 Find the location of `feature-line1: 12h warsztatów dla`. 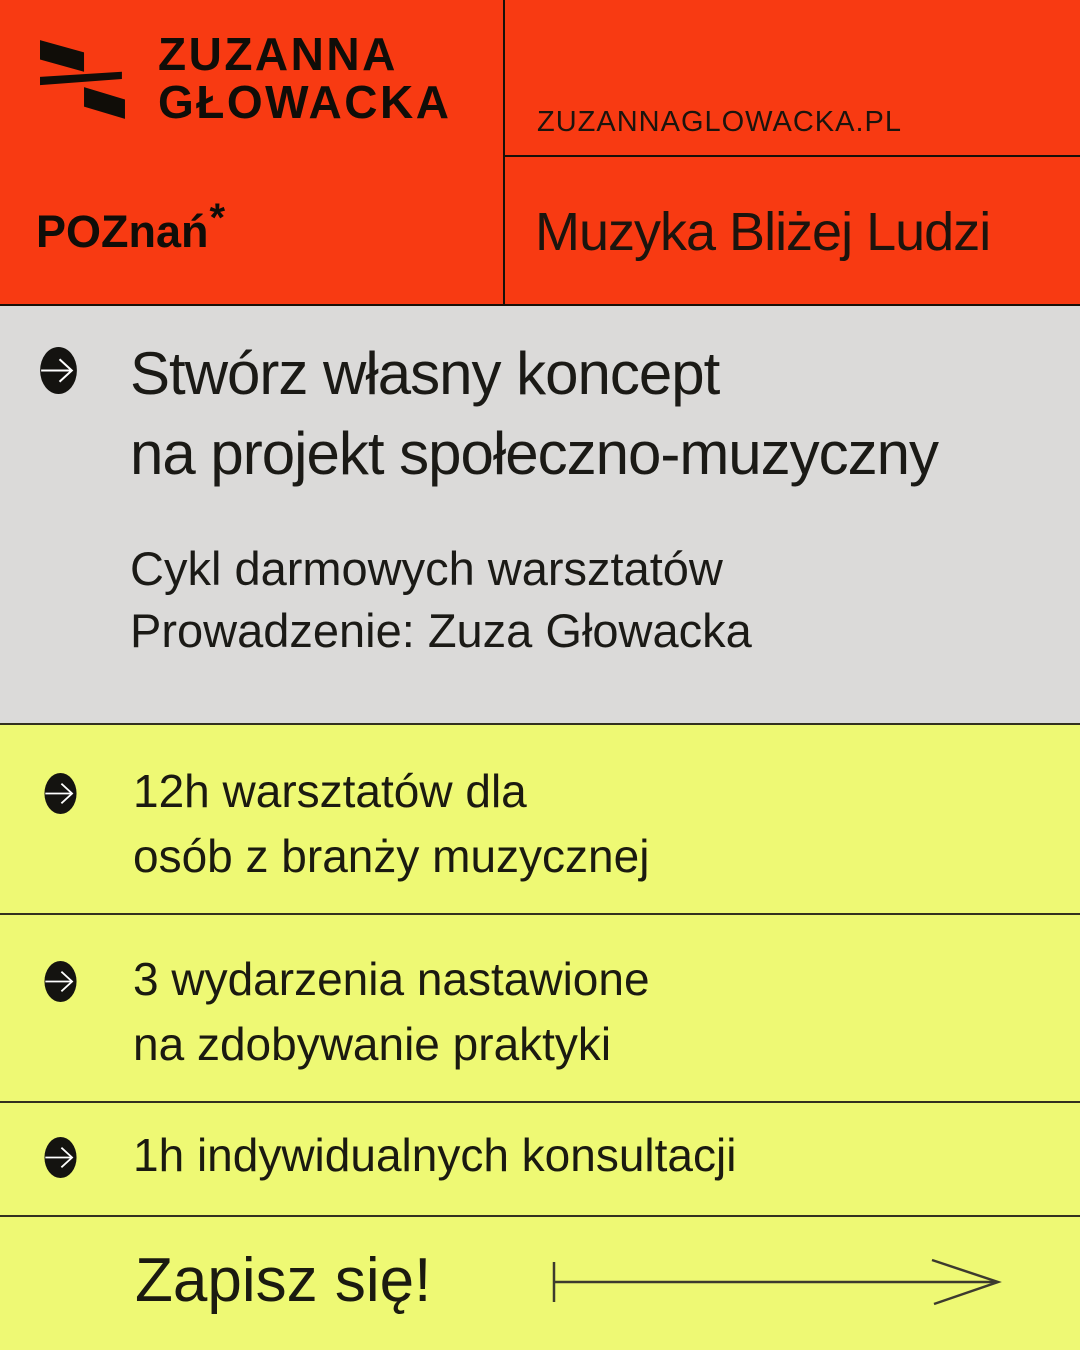

feature-line1: 12h warsztatów dla is located at coordinates (330, 791).